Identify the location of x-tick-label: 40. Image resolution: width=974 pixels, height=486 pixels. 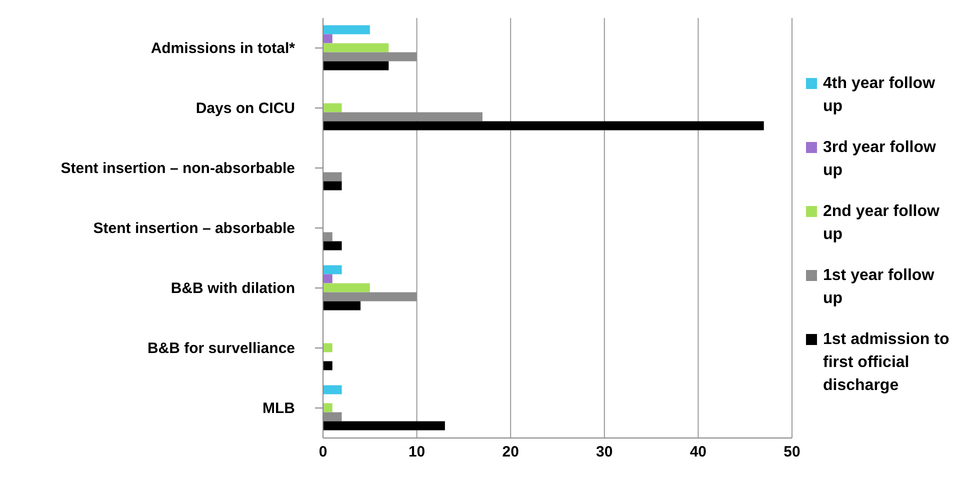
(698, 452).